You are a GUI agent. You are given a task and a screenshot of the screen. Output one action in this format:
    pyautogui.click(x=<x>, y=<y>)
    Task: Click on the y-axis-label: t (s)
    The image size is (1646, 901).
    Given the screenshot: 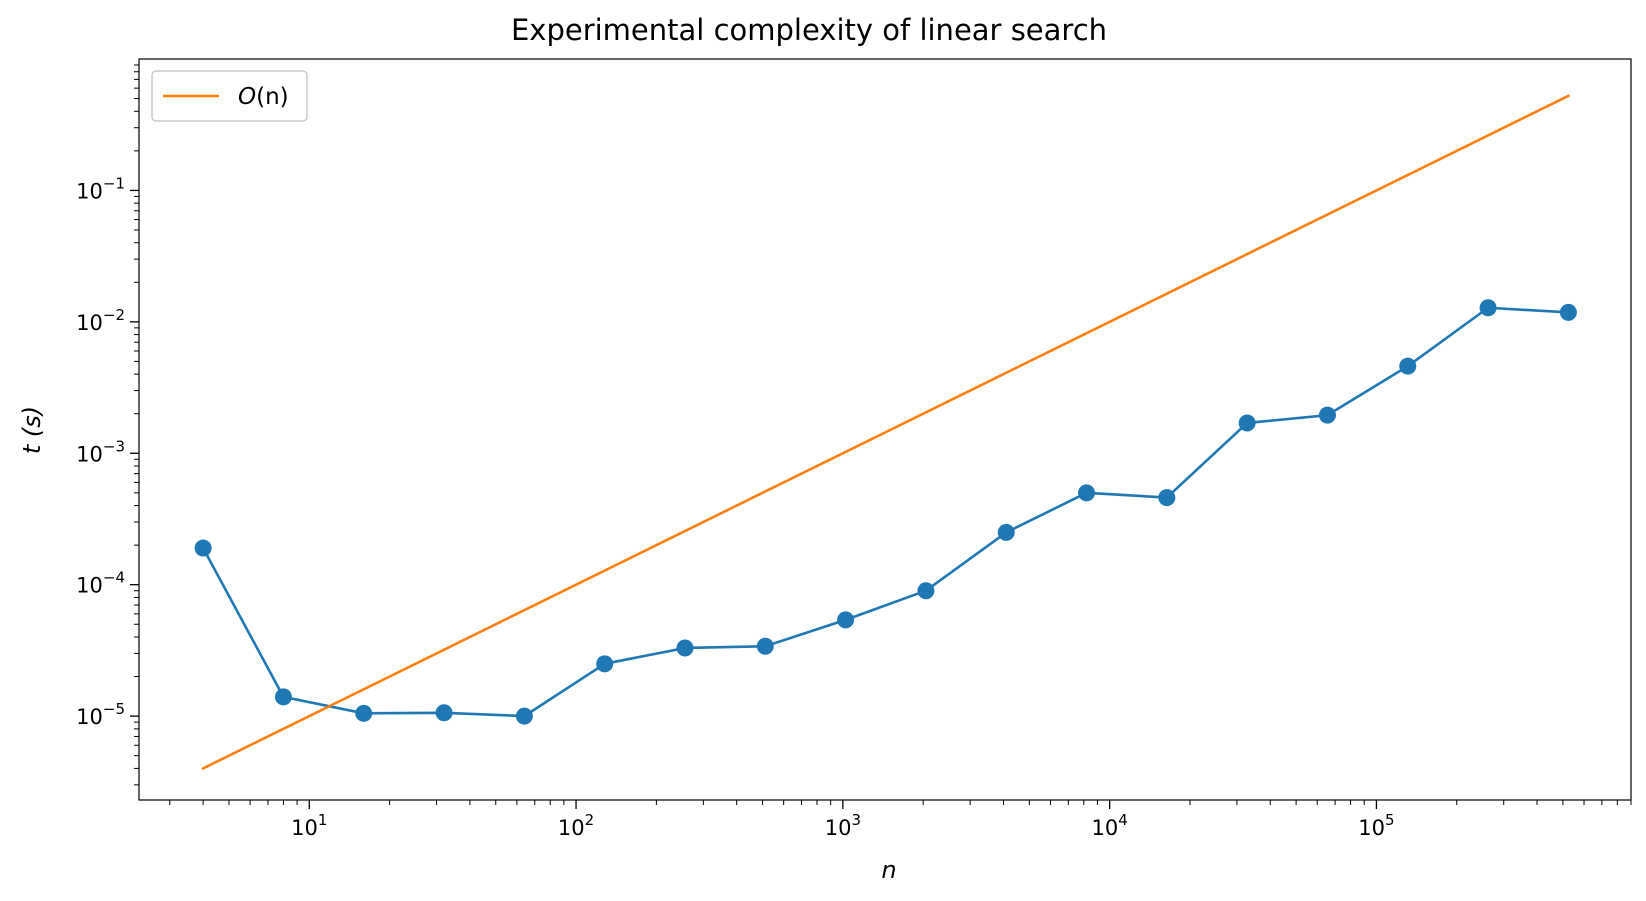 What is the action you would take?
    pyautogui.click(x=32, y=430)
    